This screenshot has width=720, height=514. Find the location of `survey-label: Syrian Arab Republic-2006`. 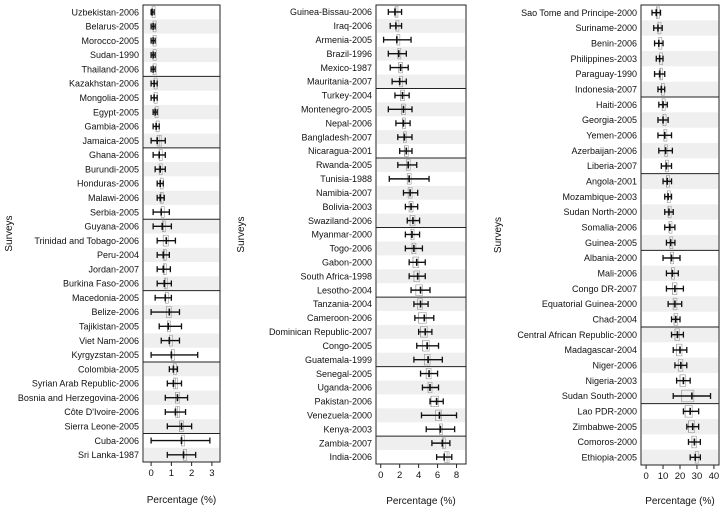

survey-label: Syrian Arab Republic-2006 is located at coordinates (85, 384).